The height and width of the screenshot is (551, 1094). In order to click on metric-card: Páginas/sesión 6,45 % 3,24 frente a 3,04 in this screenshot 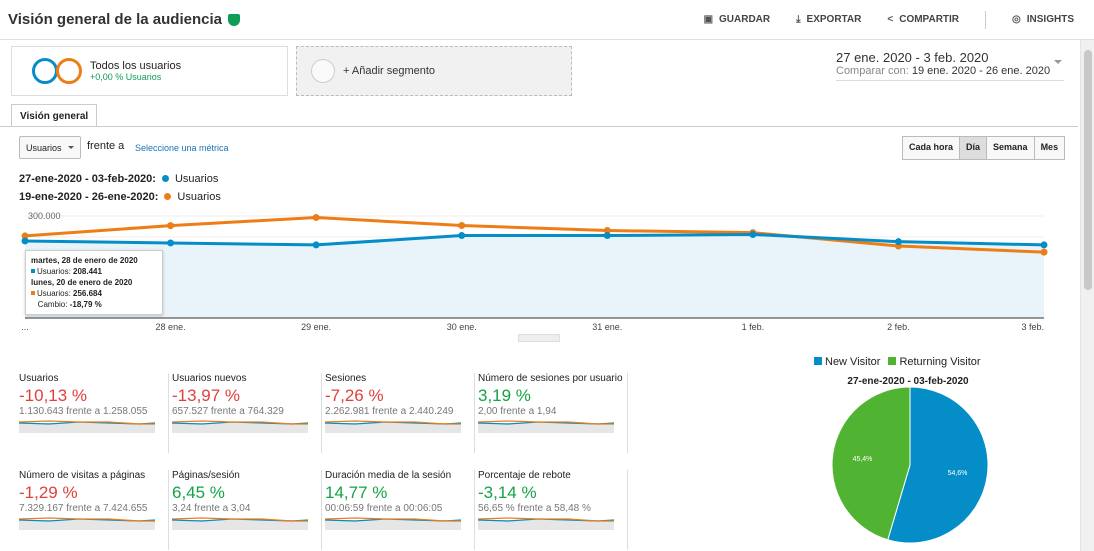, I will do `click(246, 510)`.